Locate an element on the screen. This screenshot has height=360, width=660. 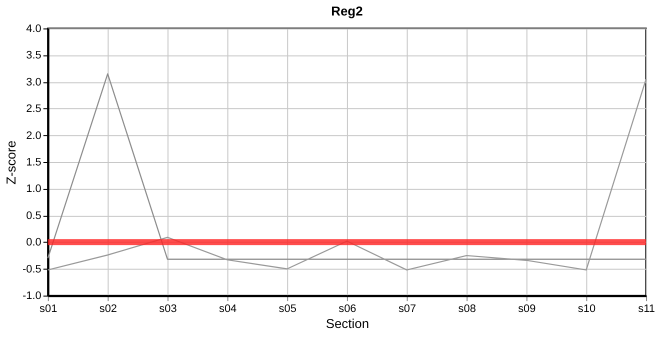
x-tick-label: s08 is located at coordinates (467, 309).